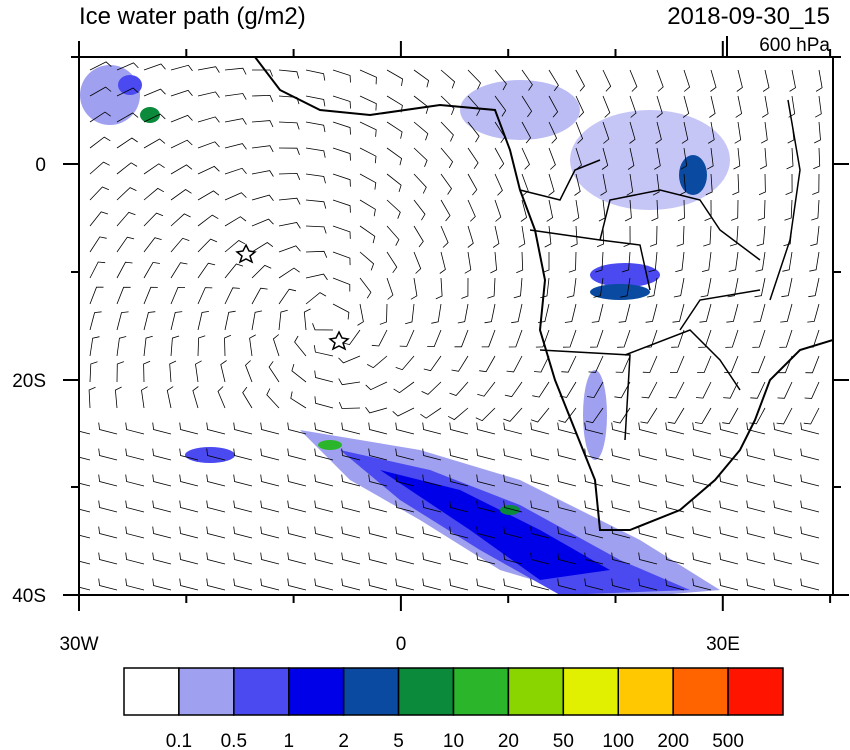  I want to click on colorbar-label: 0.1, so click(179, 740).